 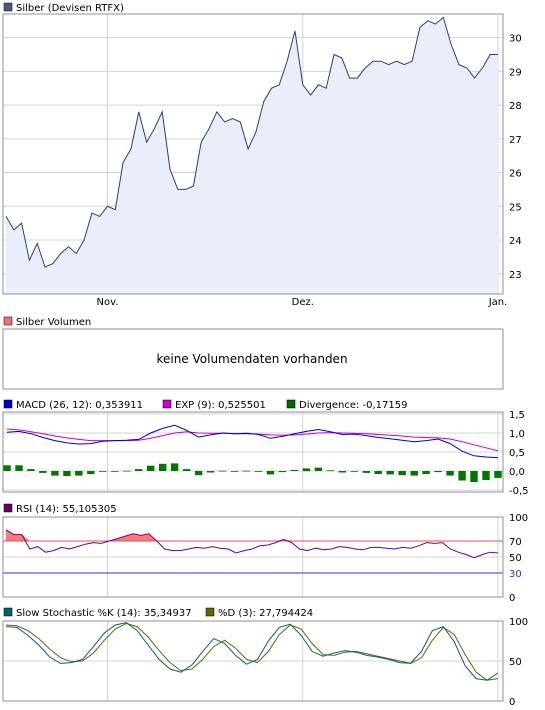 What do you see at coordinates (8, 508) in the screenshot?
I see `rsi-legend-swatch` at bounding box center [8, 508].